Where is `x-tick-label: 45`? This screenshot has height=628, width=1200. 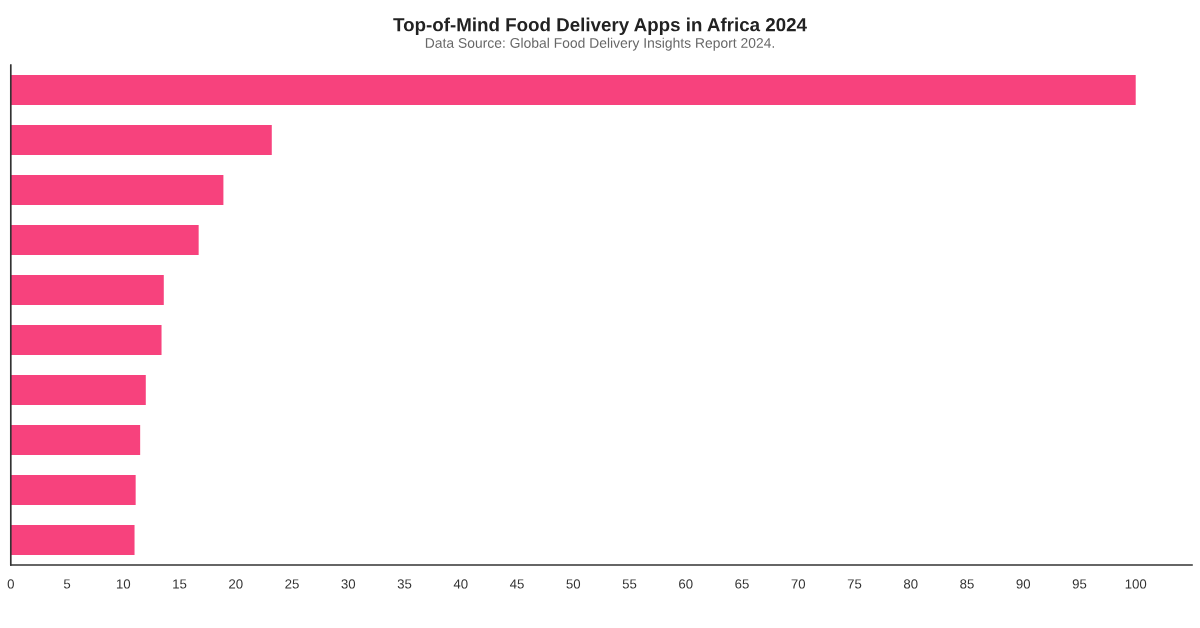
x-tick-label: 45 is located at coordinates (516, 584).